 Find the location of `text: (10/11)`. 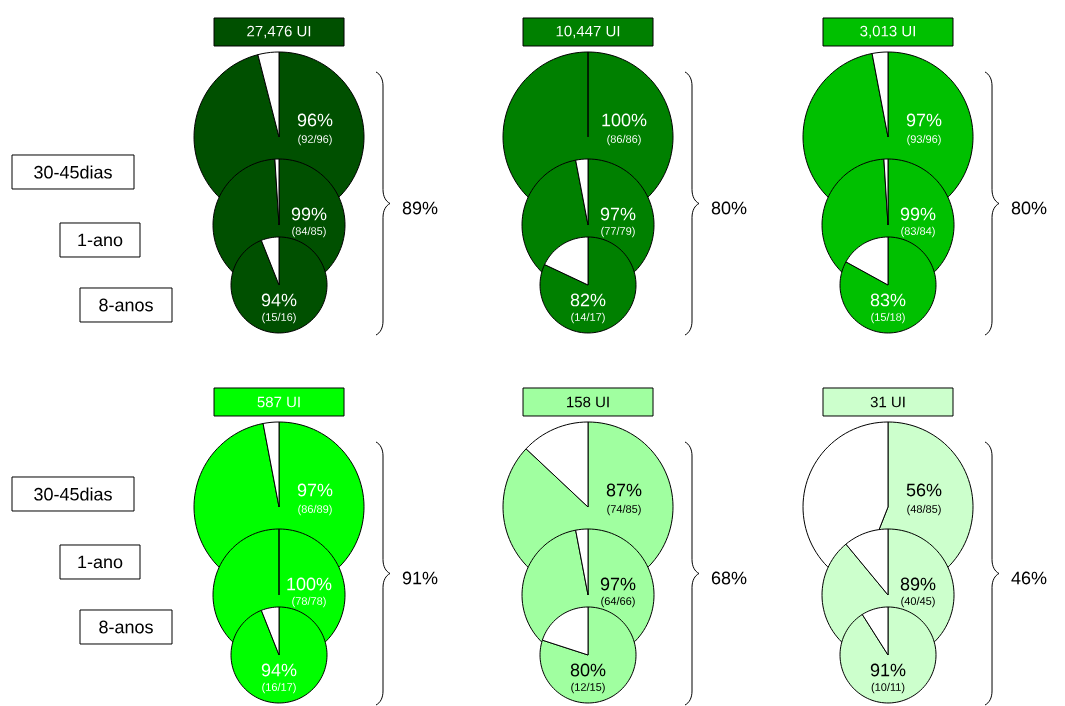

text: (10/11) is located at coordinates (888, 688).